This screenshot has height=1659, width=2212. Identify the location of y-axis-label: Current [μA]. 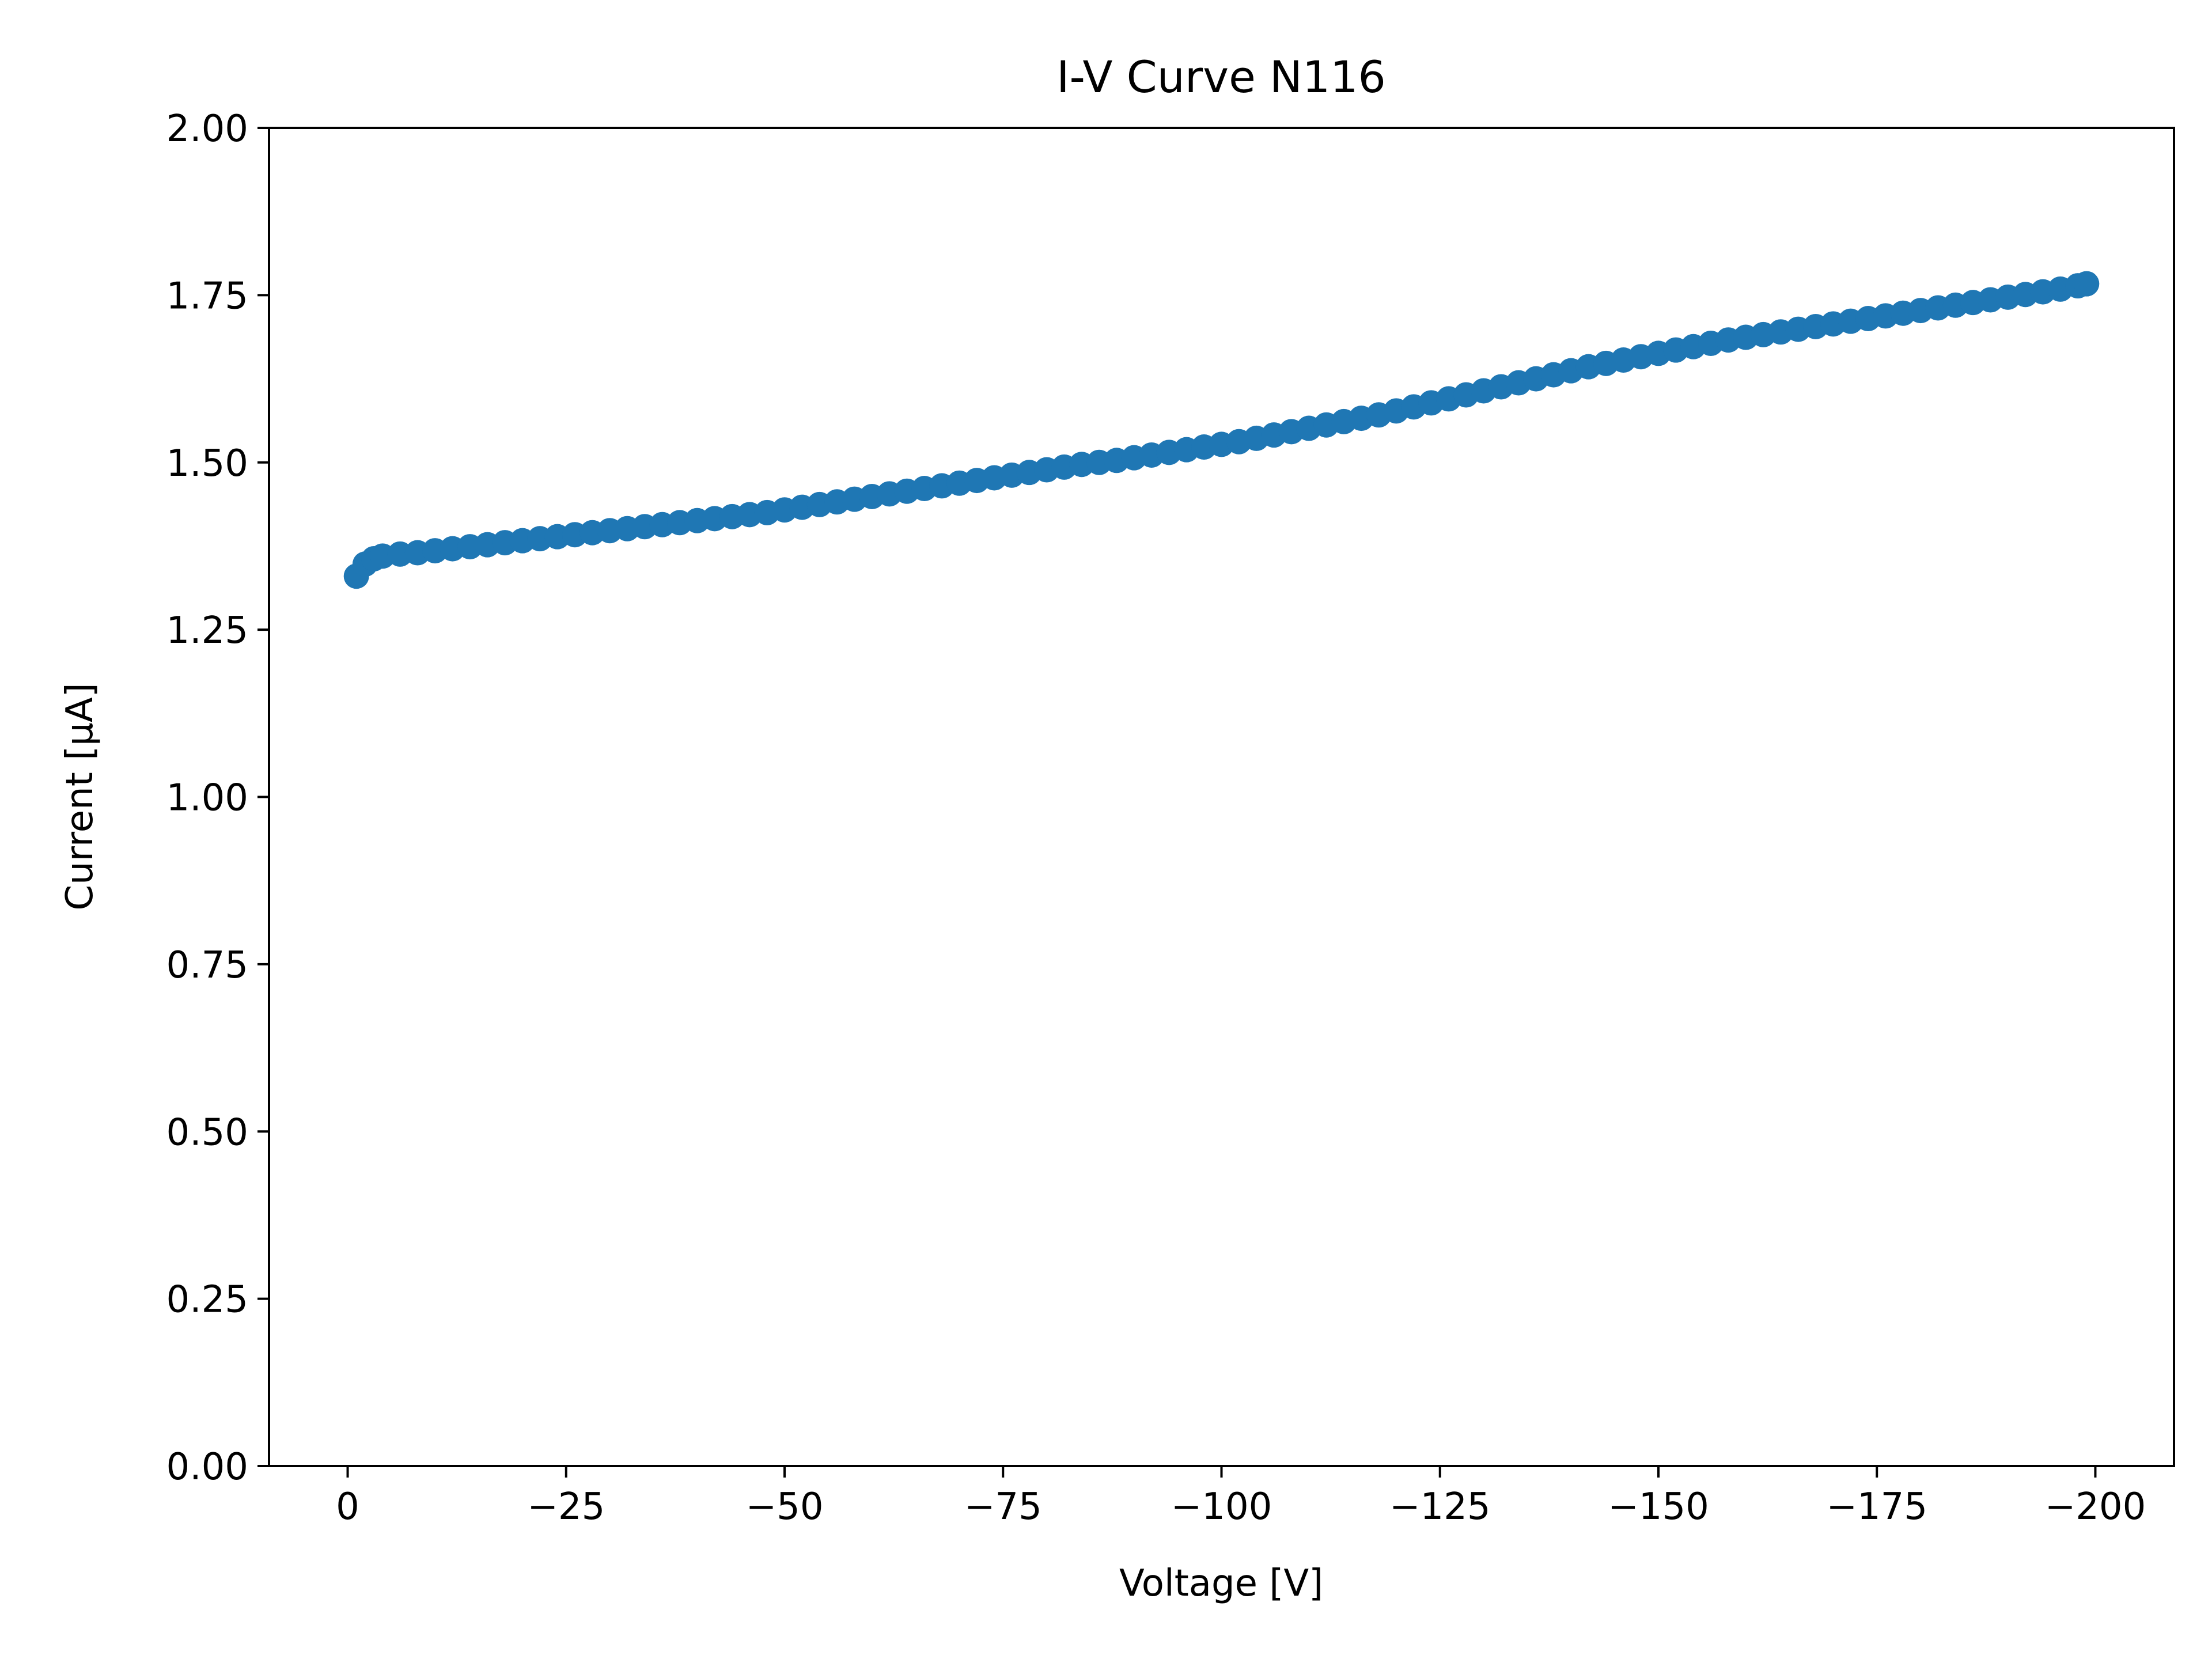
(80, 796).